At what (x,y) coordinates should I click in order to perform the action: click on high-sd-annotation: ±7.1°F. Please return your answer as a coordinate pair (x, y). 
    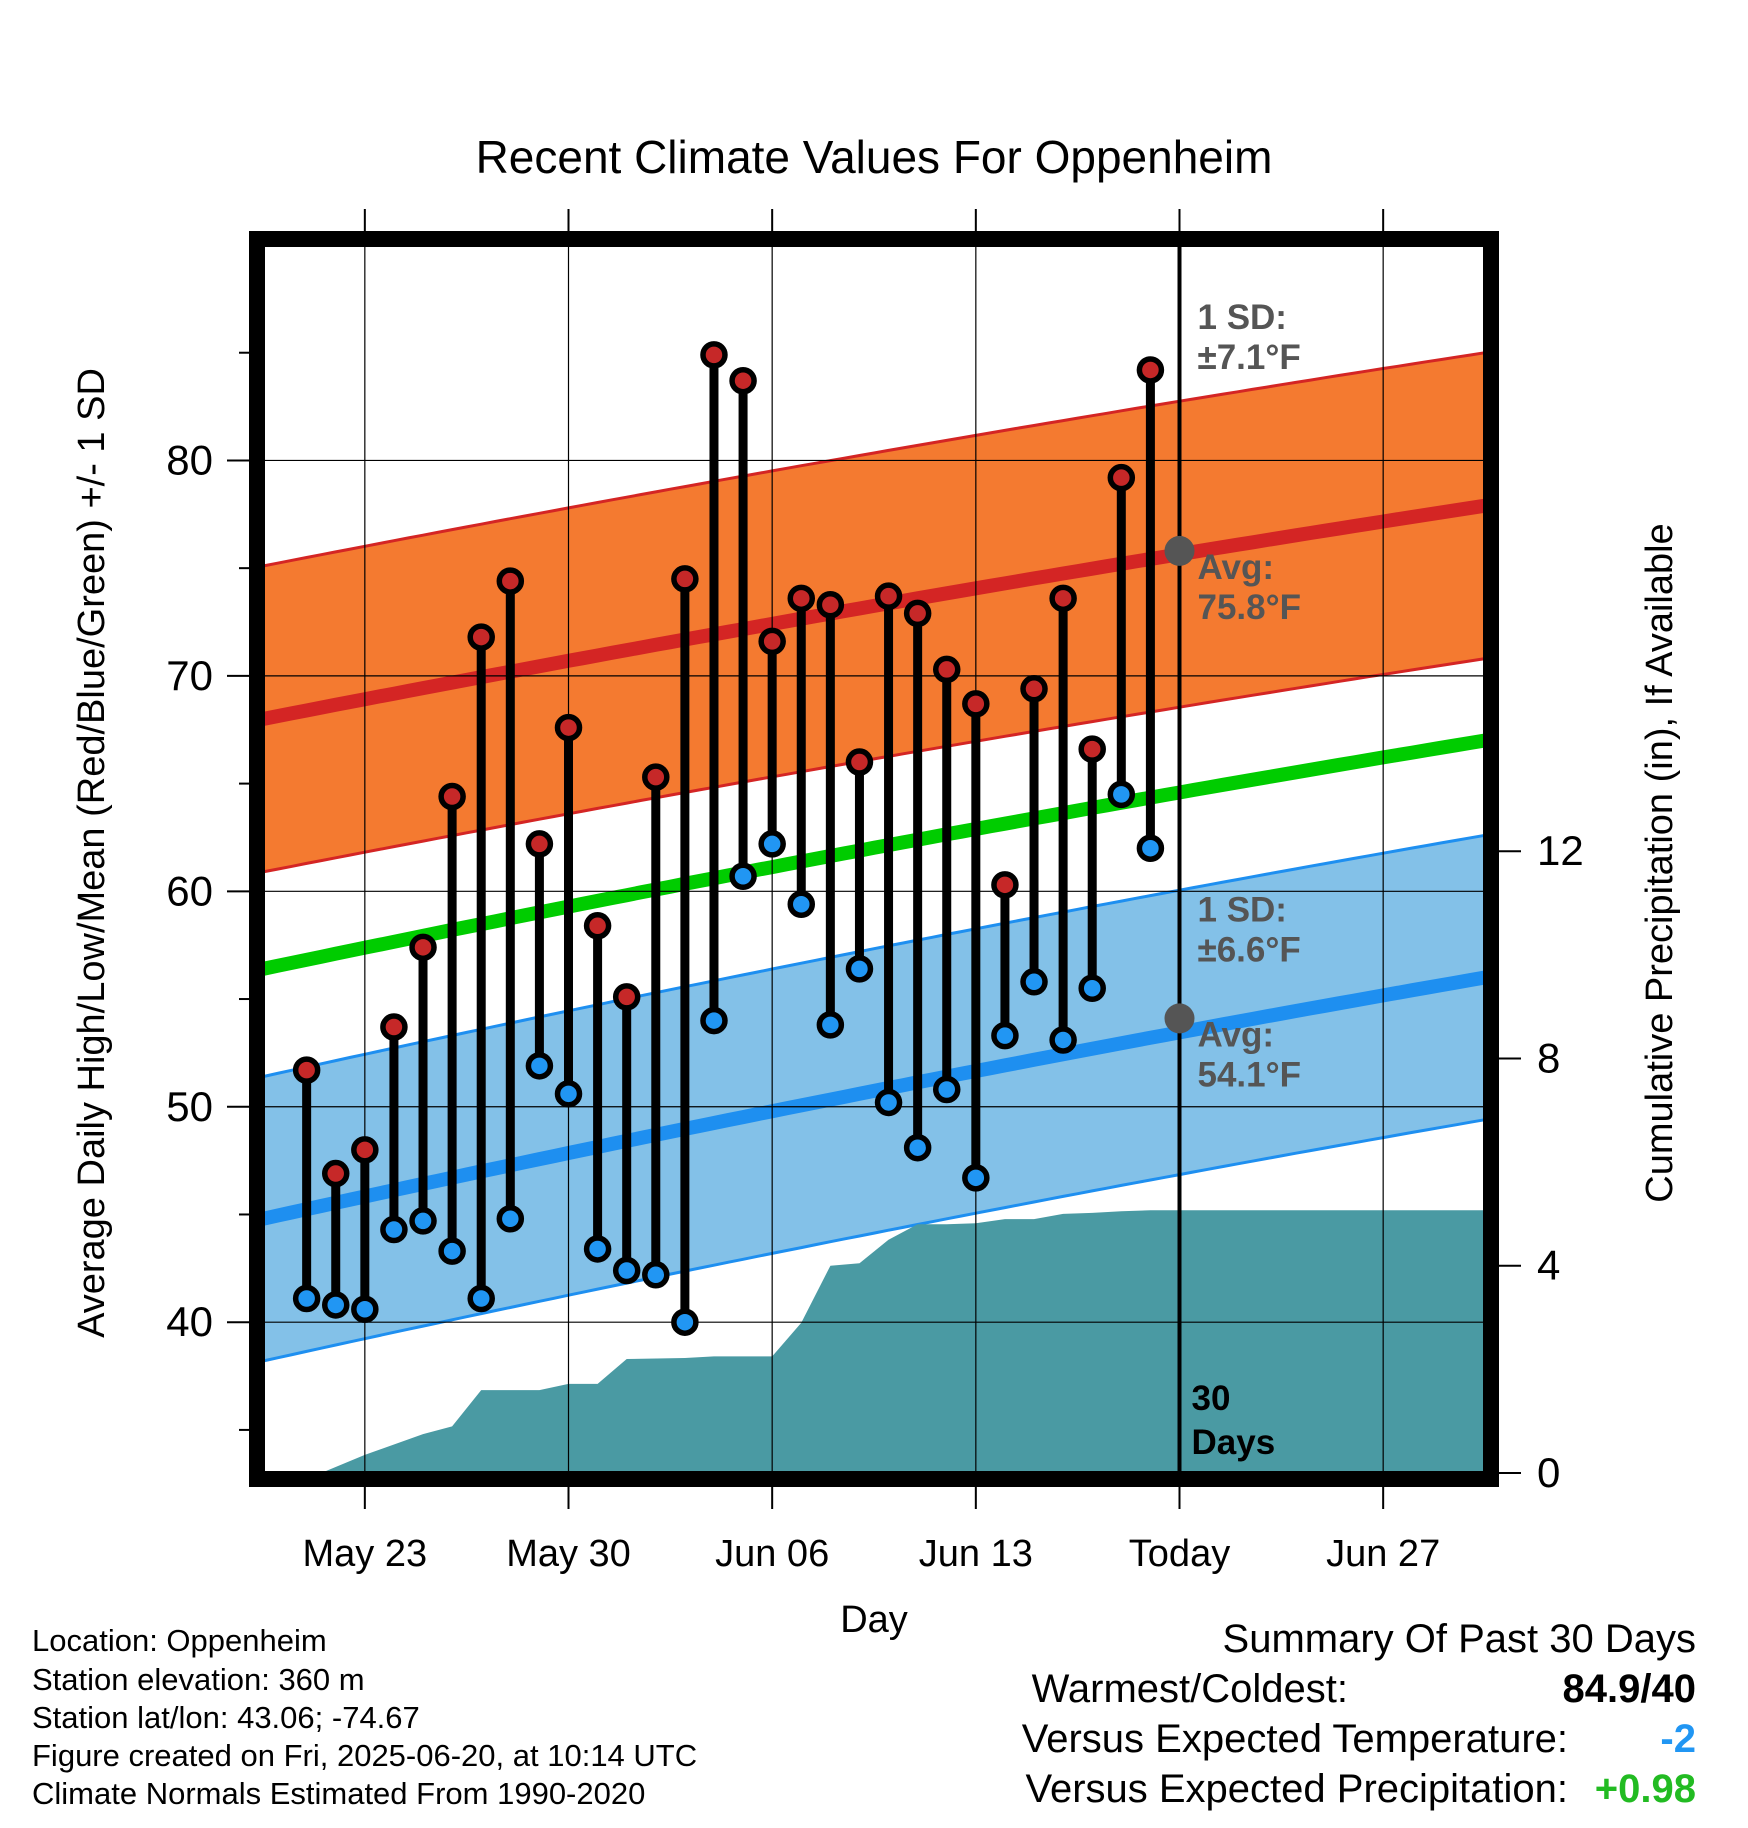
    Looking at the image, I should click on (1249, 357).